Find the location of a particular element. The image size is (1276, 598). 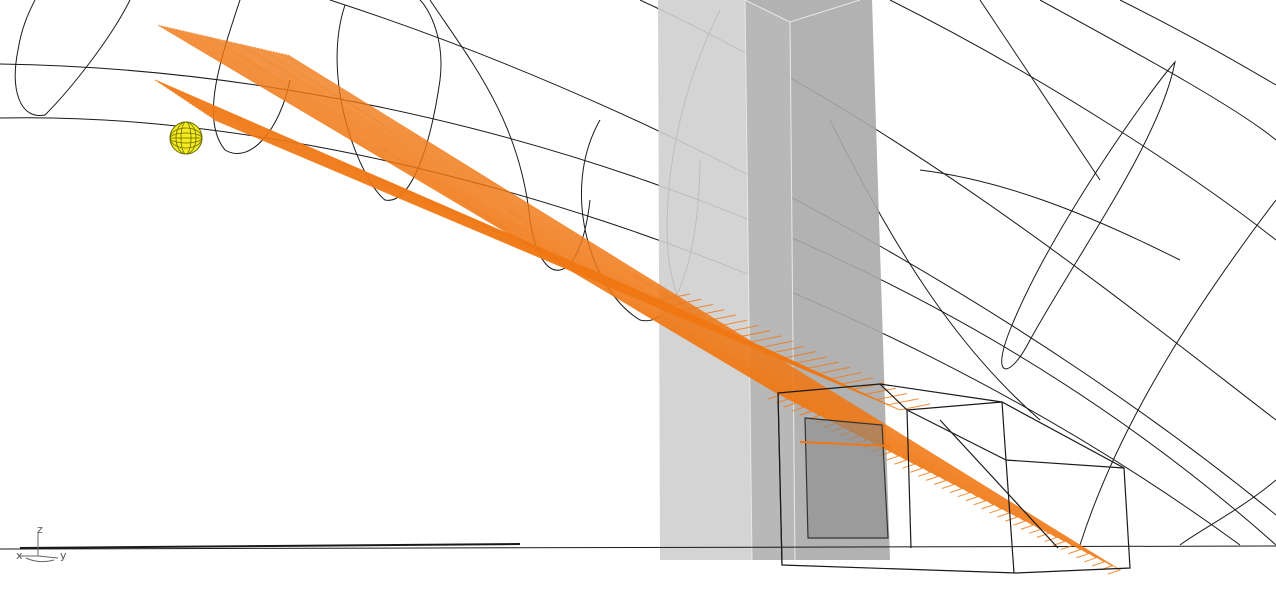

axis-x-label: x is located at coordinates (19, 555).